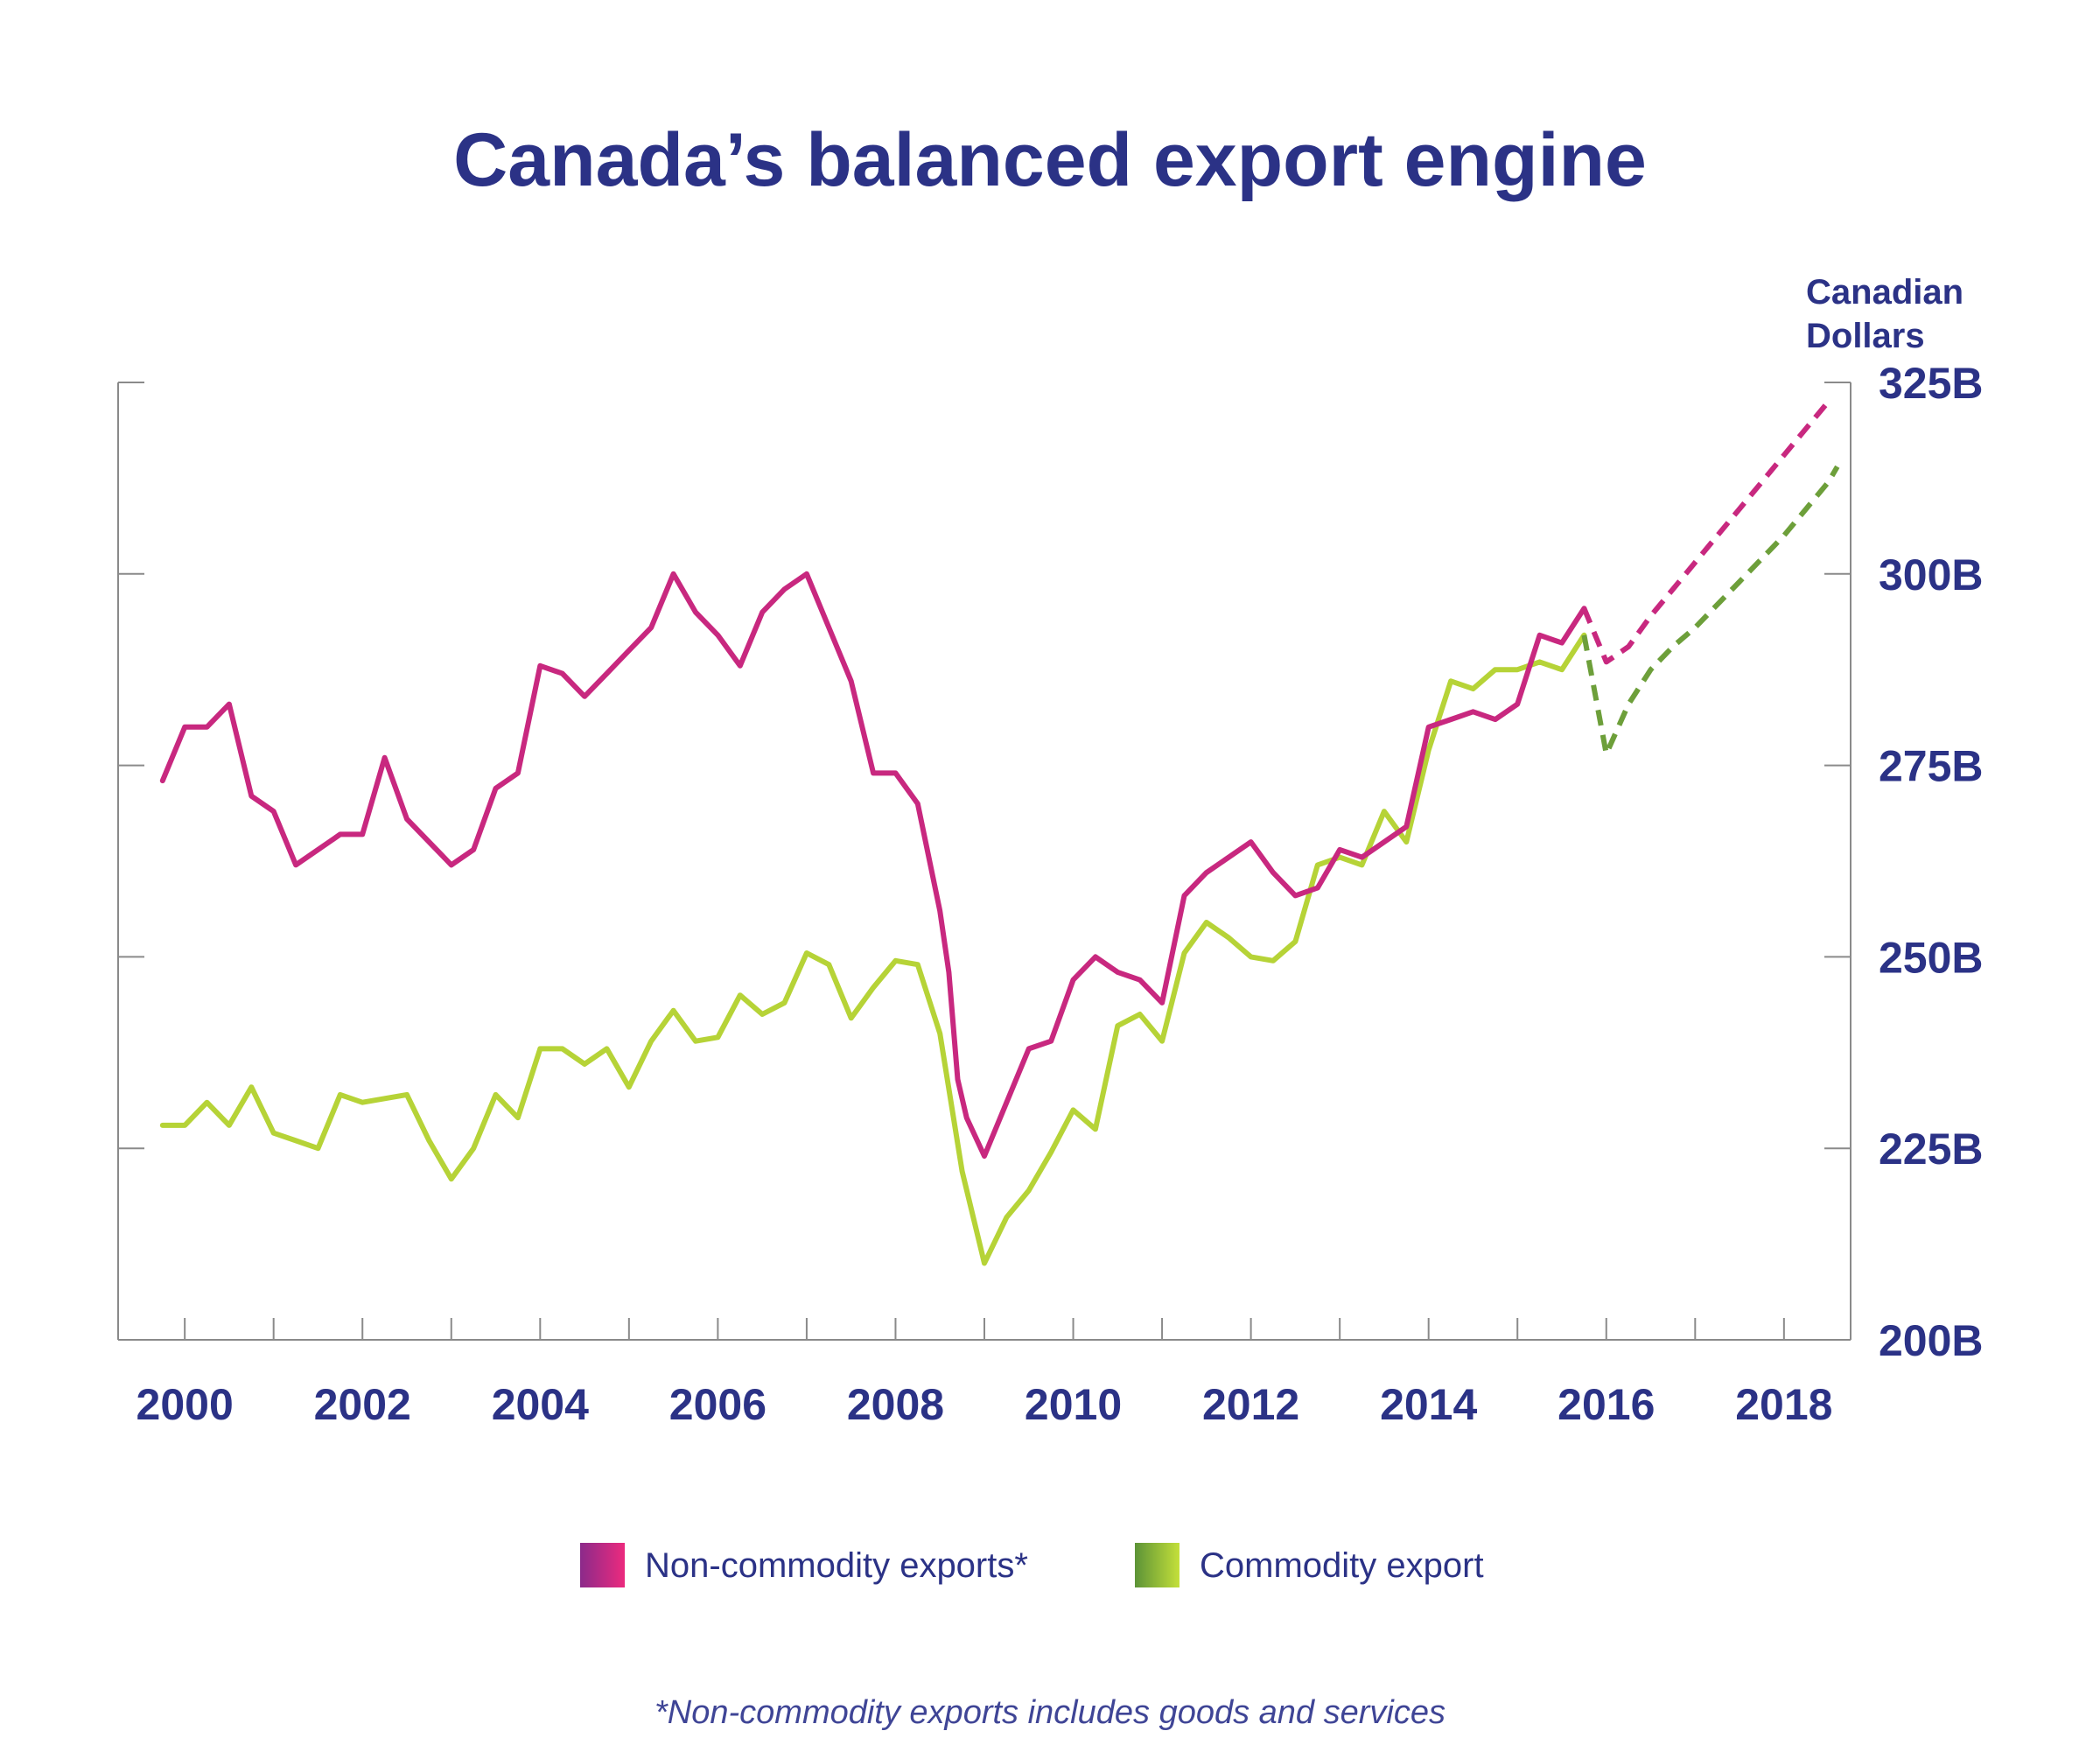 The width and height of the screenshot is (2100, 1745). Describe the element at coordinates (185, 1404) in the screenshot. I see `x-tick-label-2000: 2000` at that location.